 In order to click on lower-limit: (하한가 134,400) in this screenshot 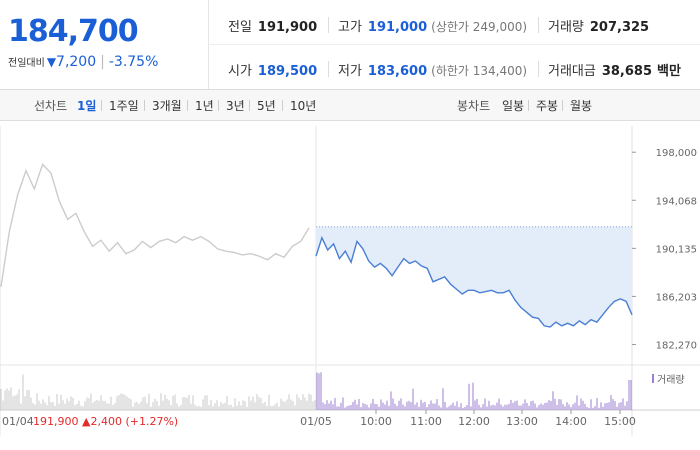, I will do `click(479, 71)`.